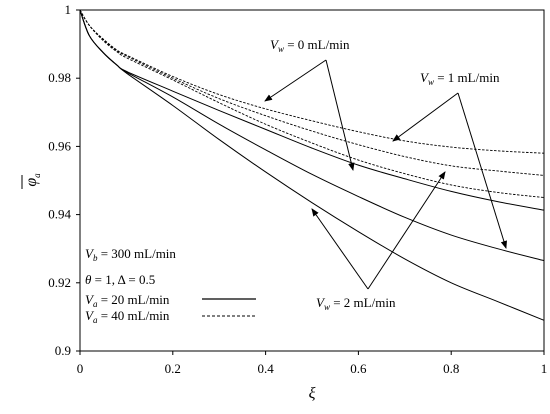  I want to click on annotation-vb: Vb = 300 mL/min, so click(130, 254).